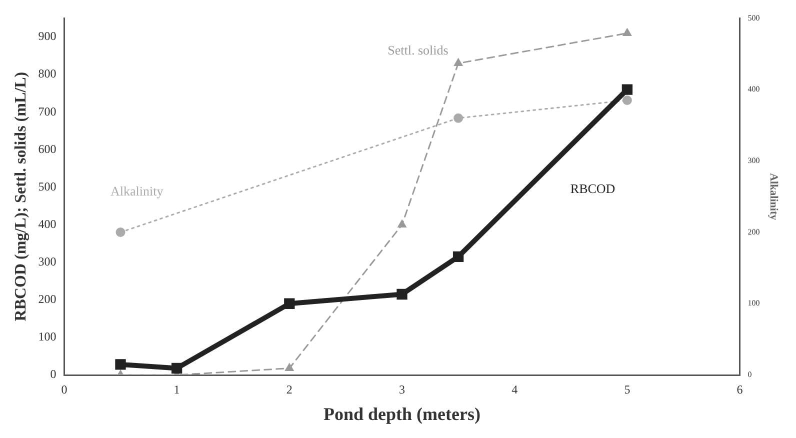 The height and width of the screenshot is (438, 796). Describe the element at coordinates (21, 197) in the screenshot. I see `y-axis-title: RBCOD (mg/L); Settl. solids (mL/L)` at that location.